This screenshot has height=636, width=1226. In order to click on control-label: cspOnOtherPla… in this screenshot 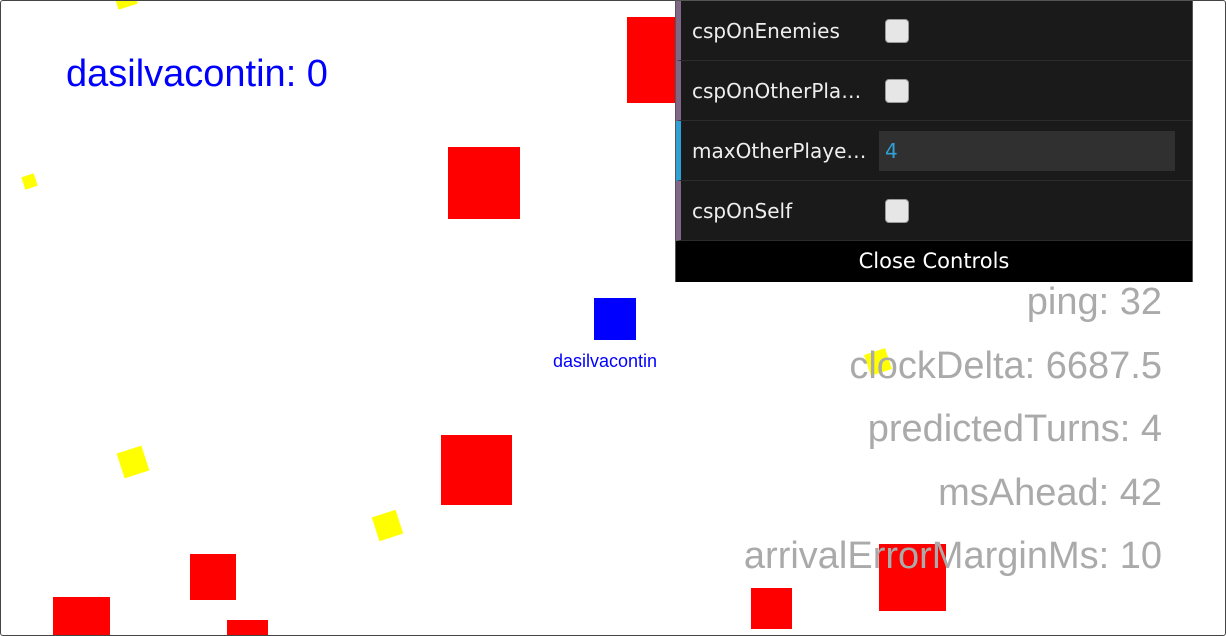, I will do `click(777, 90)`.